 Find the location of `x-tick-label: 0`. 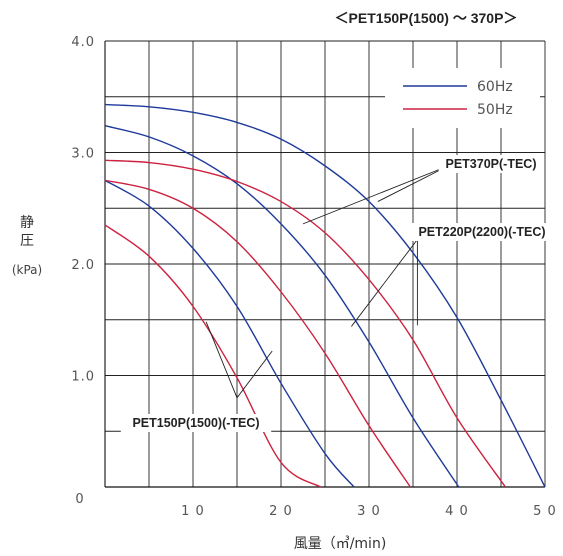

x-tick-label: 0 is located at coordinates (79, 499).